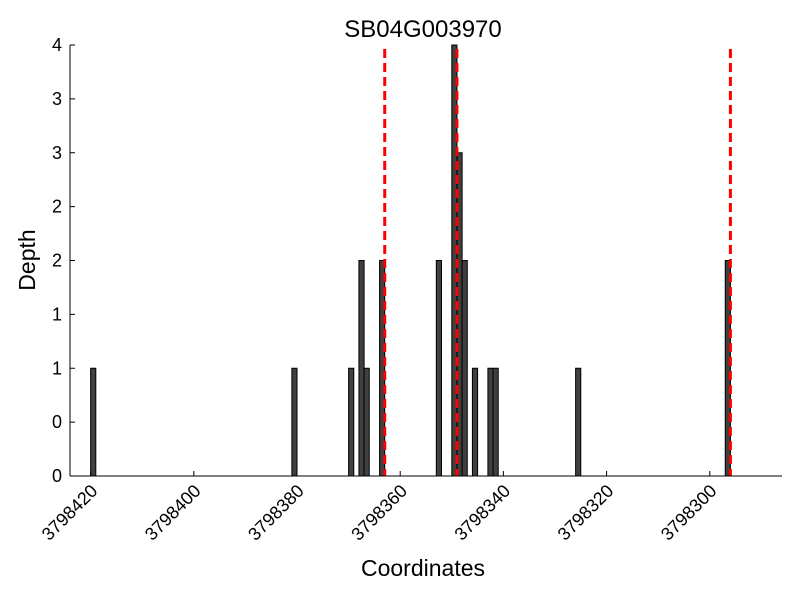 The height and width of the screenshot is (600, 800). What do you see at coordinates (423, 568) in the screenshot?
I see `x-axis-title: Coordinates` at bounding box center [423, 568].